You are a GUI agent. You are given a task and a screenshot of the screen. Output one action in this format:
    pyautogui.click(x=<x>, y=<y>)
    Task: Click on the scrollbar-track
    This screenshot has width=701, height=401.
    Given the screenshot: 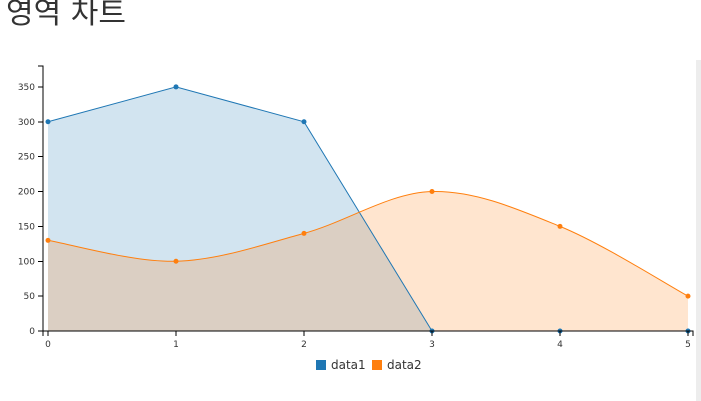 What is the action you would take?
    pyautogui.click(x=698, y=230)
    